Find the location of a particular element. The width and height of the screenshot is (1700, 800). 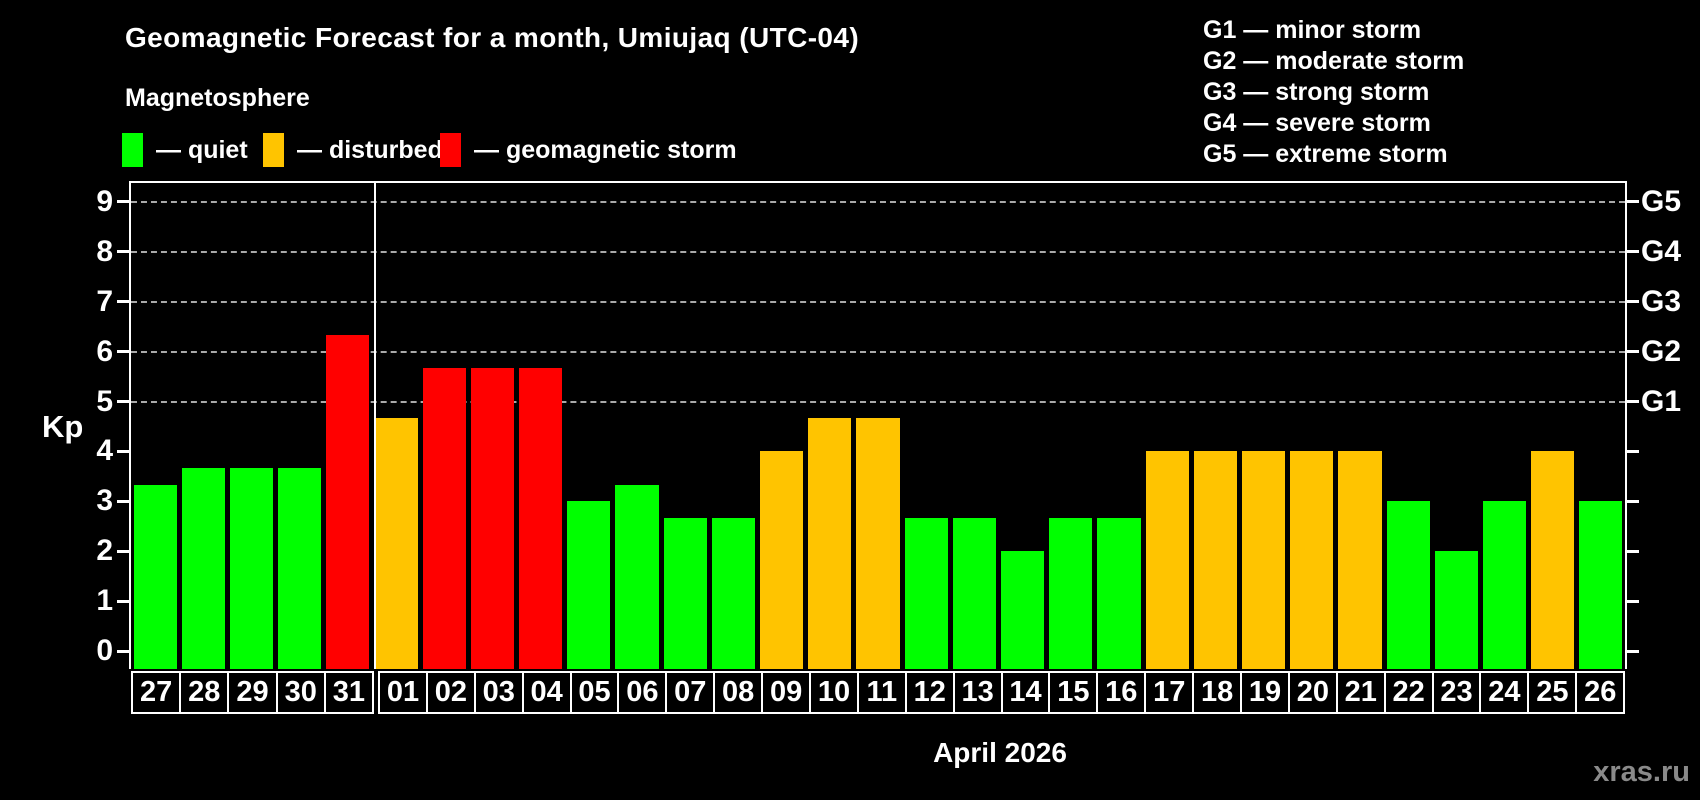

y-axis-label-8: 8 is located at coordinates (104, 251).